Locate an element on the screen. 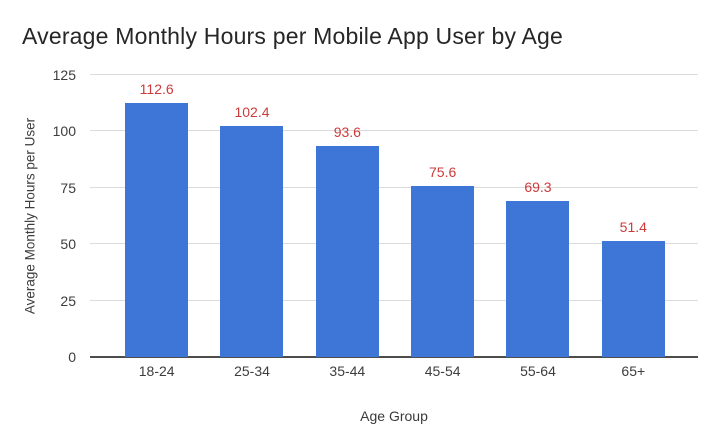  bar-value-label: 112.6 is located at coordinates (156, 88).